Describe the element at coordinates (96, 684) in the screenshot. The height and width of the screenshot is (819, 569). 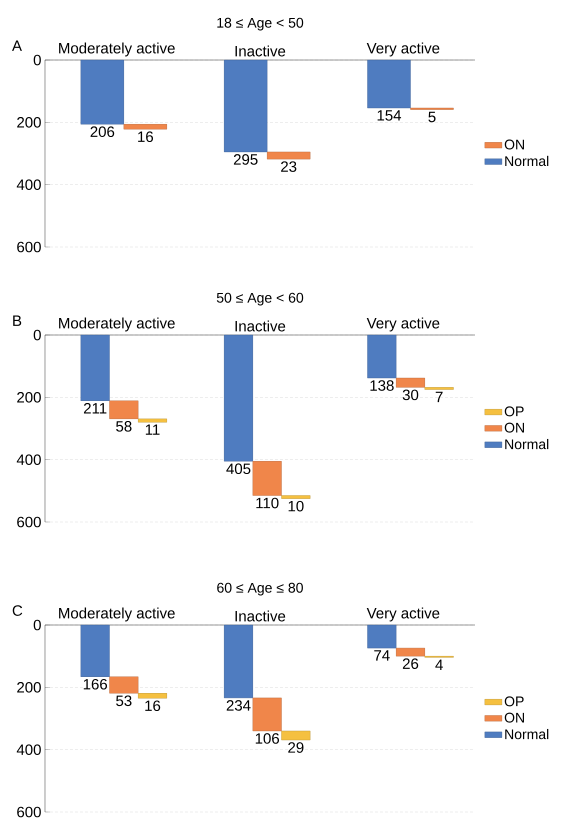
I see `data-label: 166` at that location.